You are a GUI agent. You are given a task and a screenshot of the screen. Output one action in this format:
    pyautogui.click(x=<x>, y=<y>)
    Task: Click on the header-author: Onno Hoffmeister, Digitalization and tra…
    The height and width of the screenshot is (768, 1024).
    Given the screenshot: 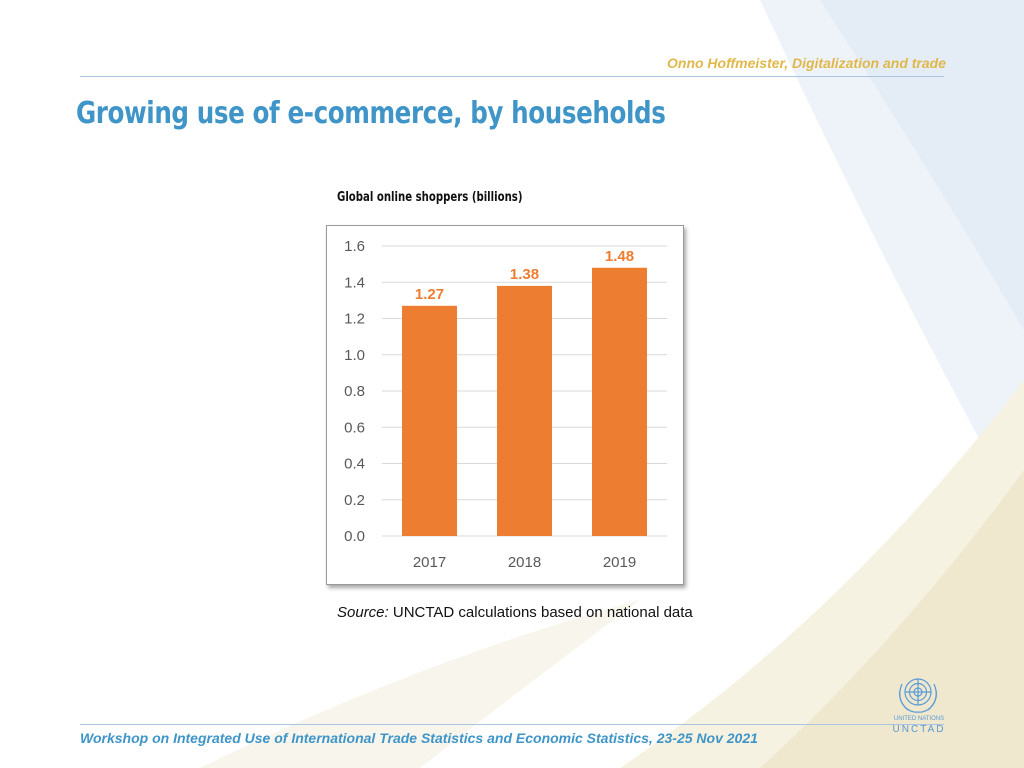 What is the action you would take?
    pyautogui.click(x=806, y=63)
    